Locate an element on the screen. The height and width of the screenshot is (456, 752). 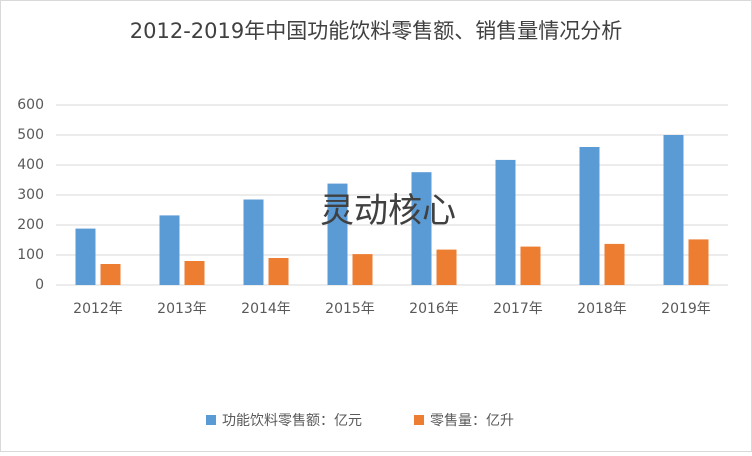
x-tick-label: 2019年 is located at coordinates (686, 309).